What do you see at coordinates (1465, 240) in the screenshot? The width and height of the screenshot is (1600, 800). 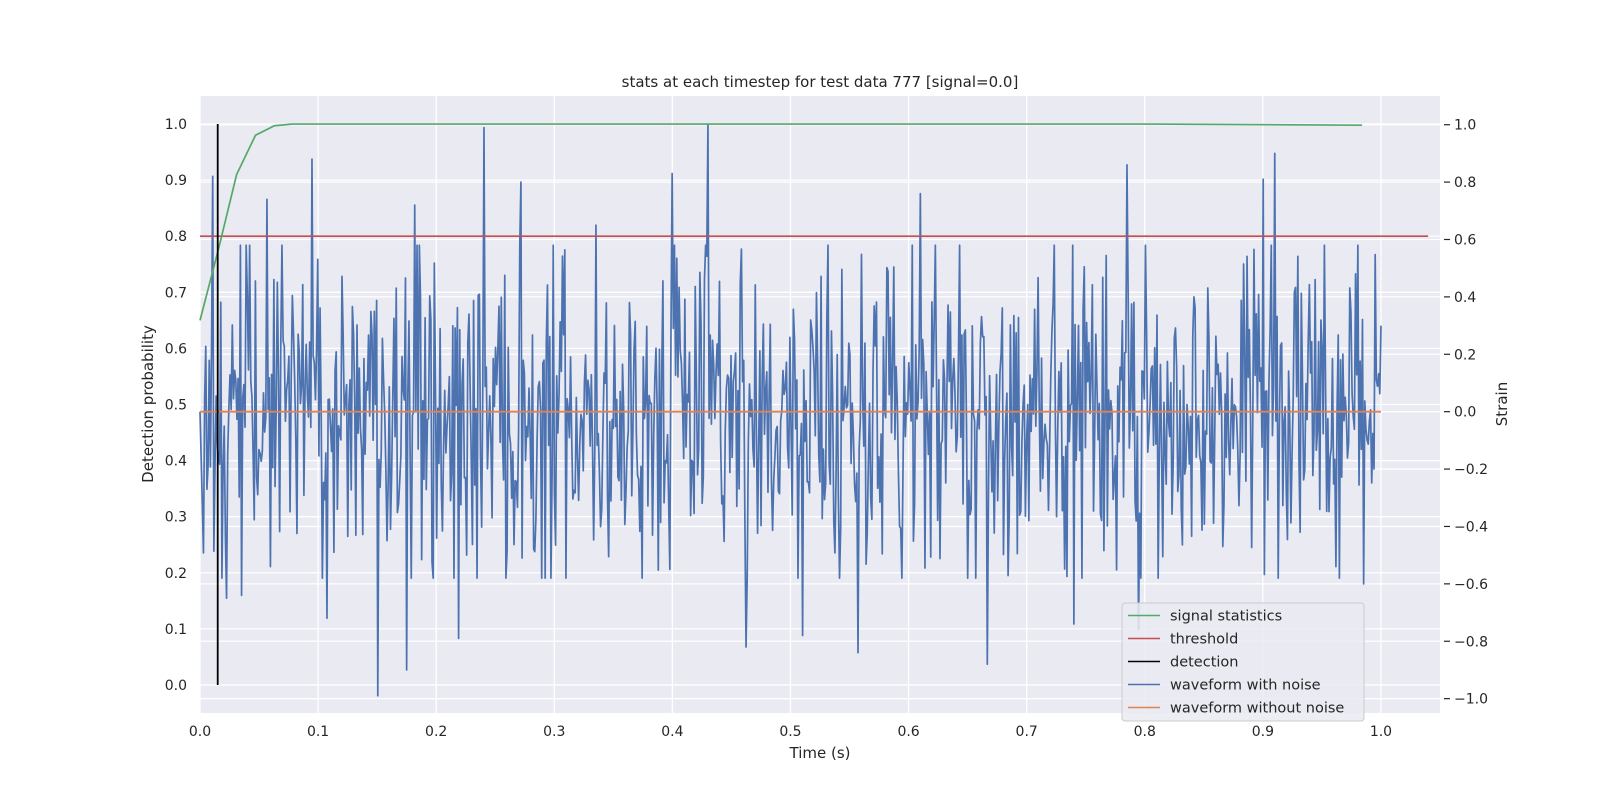 I see `y-tick-label-right: 0.6` at bounding box center [1465, 240].